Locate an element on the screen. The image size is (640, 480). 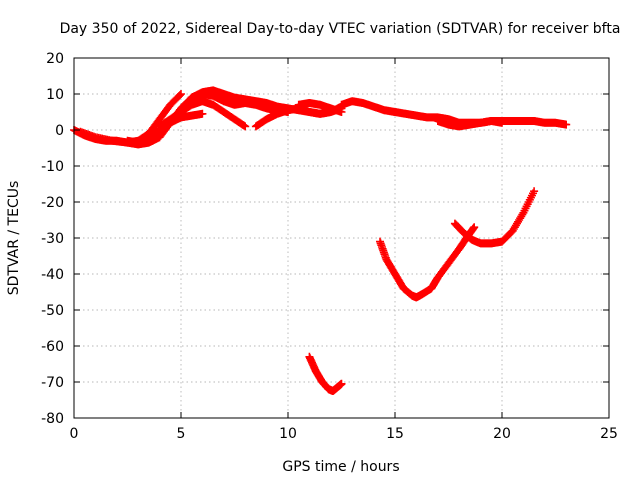
series-trace-mid-d is located at coordinates (320, 107).